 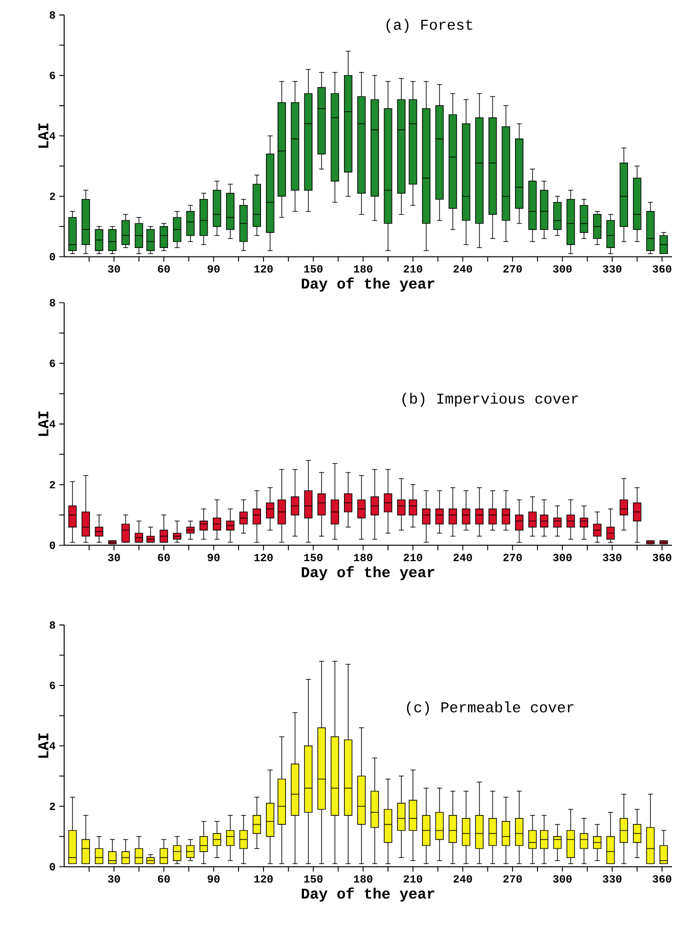 What do you see at coordinates (490, 708) in the screenshot?
I see `text: (c) Permeable cover` at bounding box center [490, 708].